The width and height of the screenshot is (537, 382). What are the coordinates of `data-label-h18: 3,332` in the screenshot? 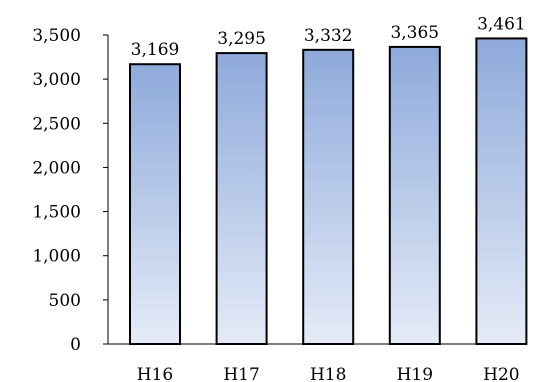 It's located at (328, 36).